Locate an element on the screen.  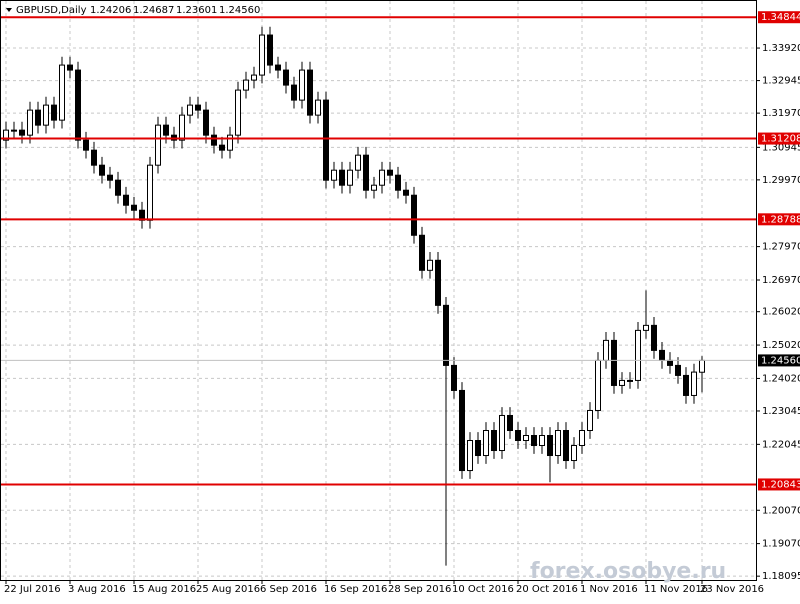
chart-title: GBPUSD,Daily is located at coordinates (51, 10).